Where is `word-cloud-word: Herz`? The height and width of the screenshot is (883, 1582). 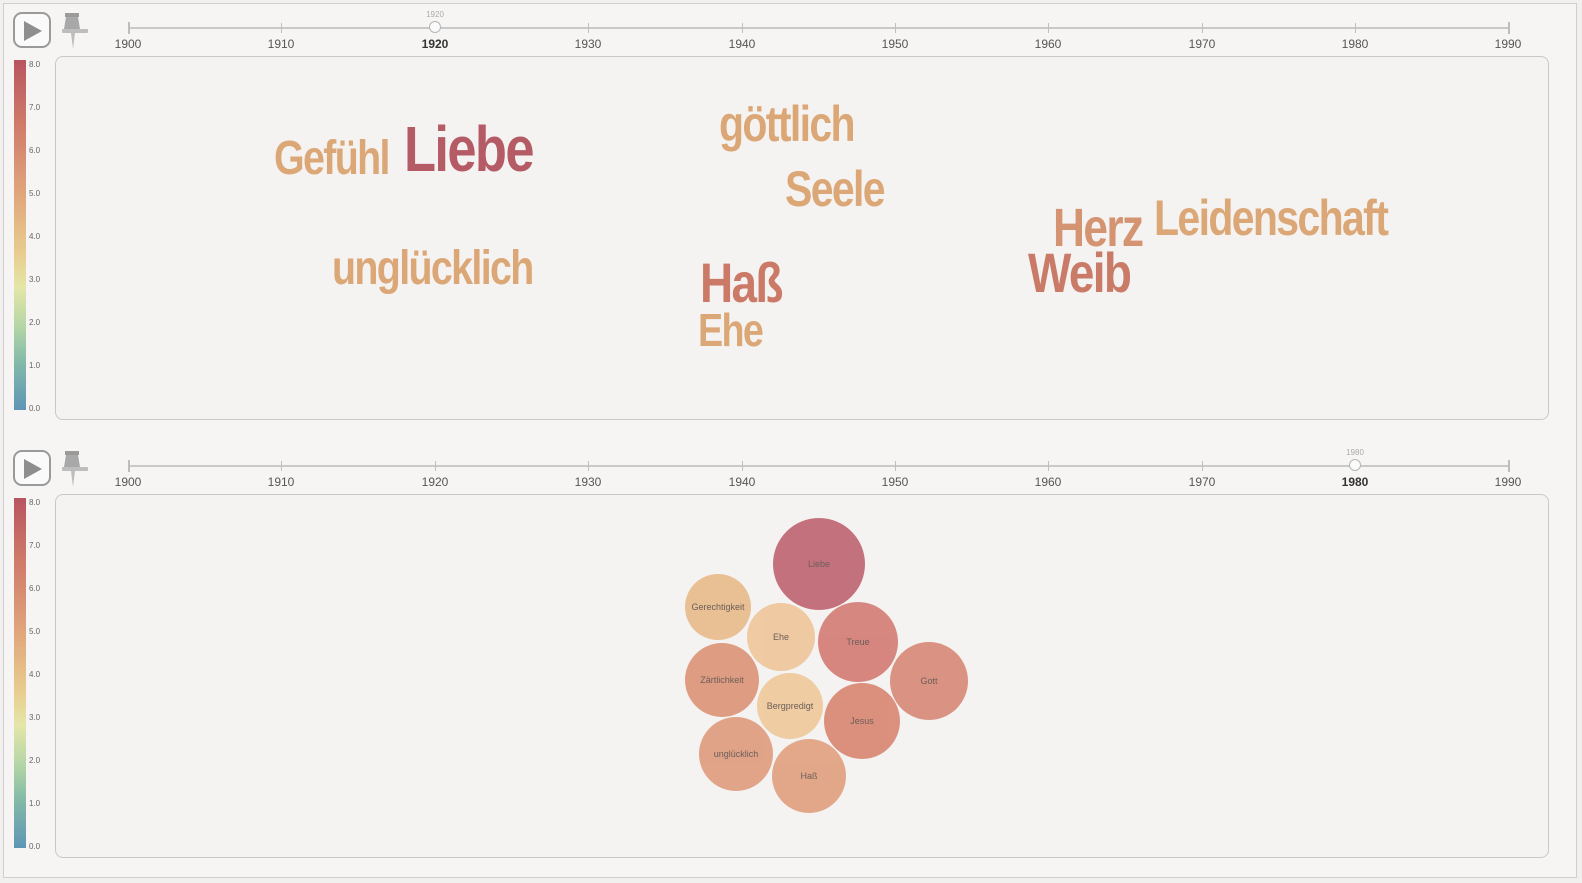 word-cloud-word: Herz is located at coordinates (1098, 228).